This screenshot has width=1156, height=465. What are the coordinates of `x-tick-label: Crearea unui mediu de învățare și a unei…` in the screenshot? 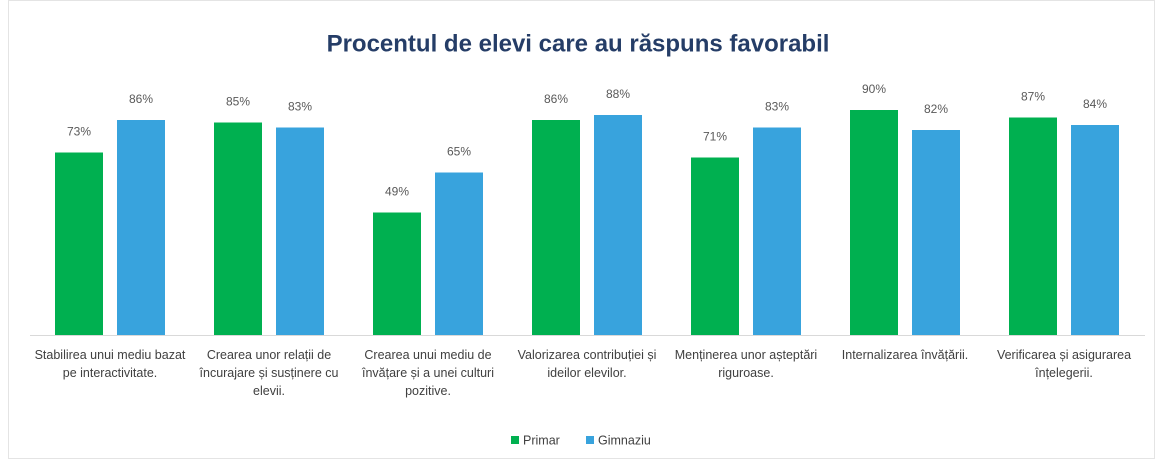 It's located at (427, 373).